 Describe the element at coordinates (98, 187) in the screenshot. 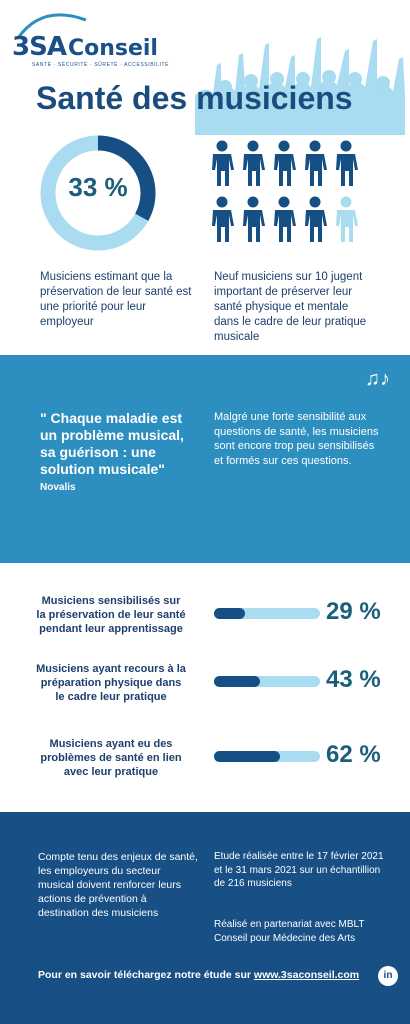

I see `donut-value-label: 33 %` at that location.